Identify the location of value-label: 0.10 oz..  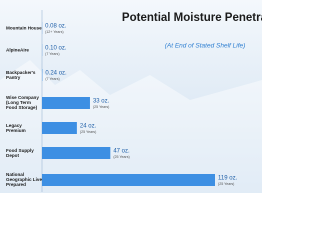
(56, 49).